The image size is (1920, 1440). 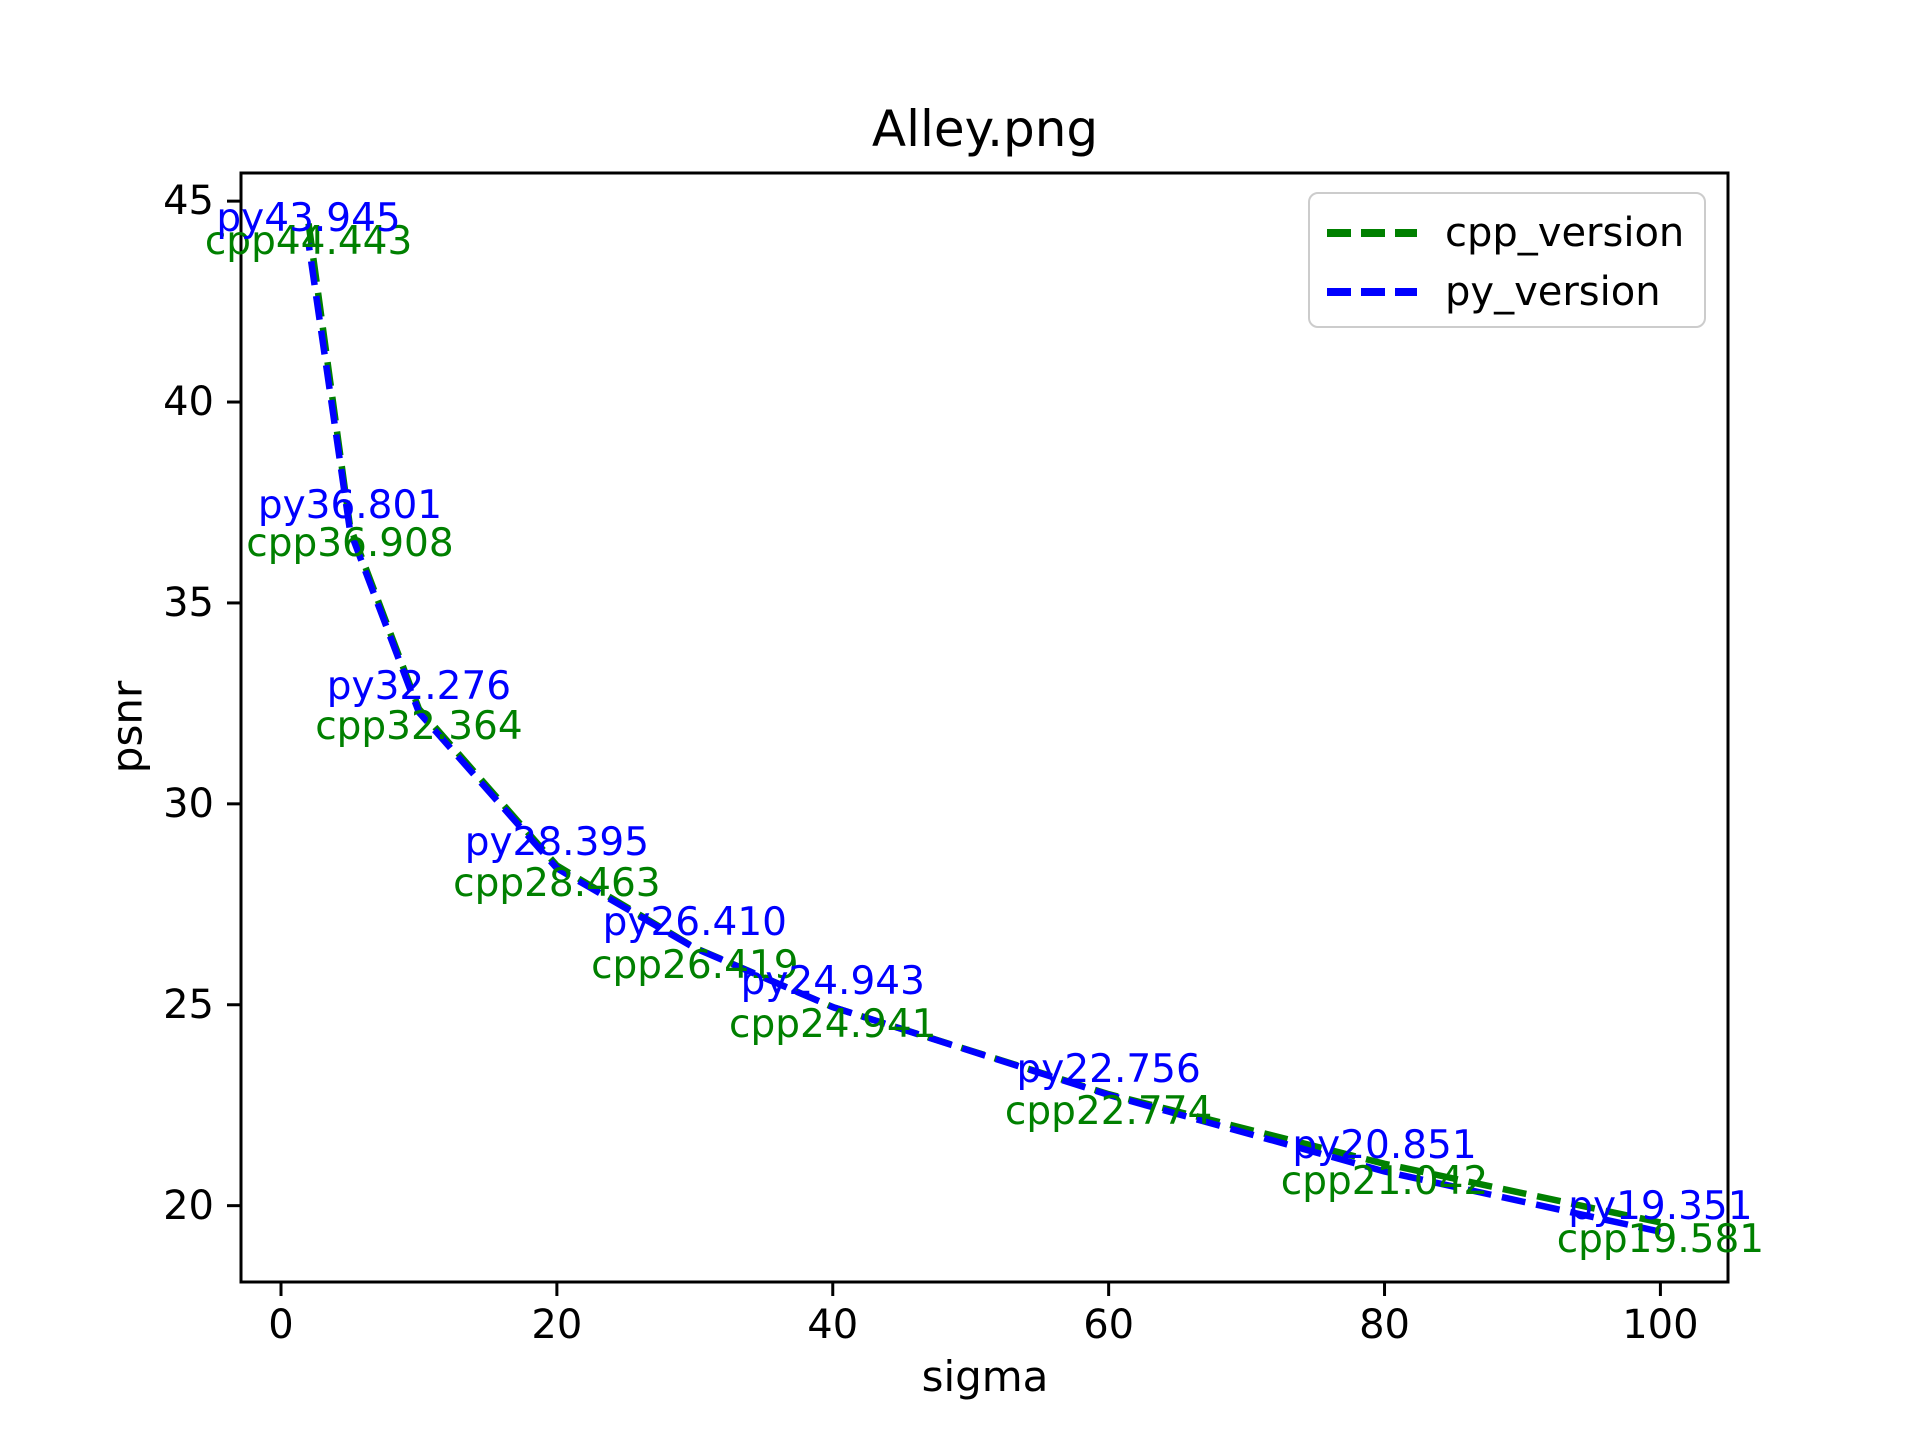 What do you see at coordinates (1109, 1325) in the screenshot?
I see `x-tick-label: 60` at bounding box center [1109, 1325].